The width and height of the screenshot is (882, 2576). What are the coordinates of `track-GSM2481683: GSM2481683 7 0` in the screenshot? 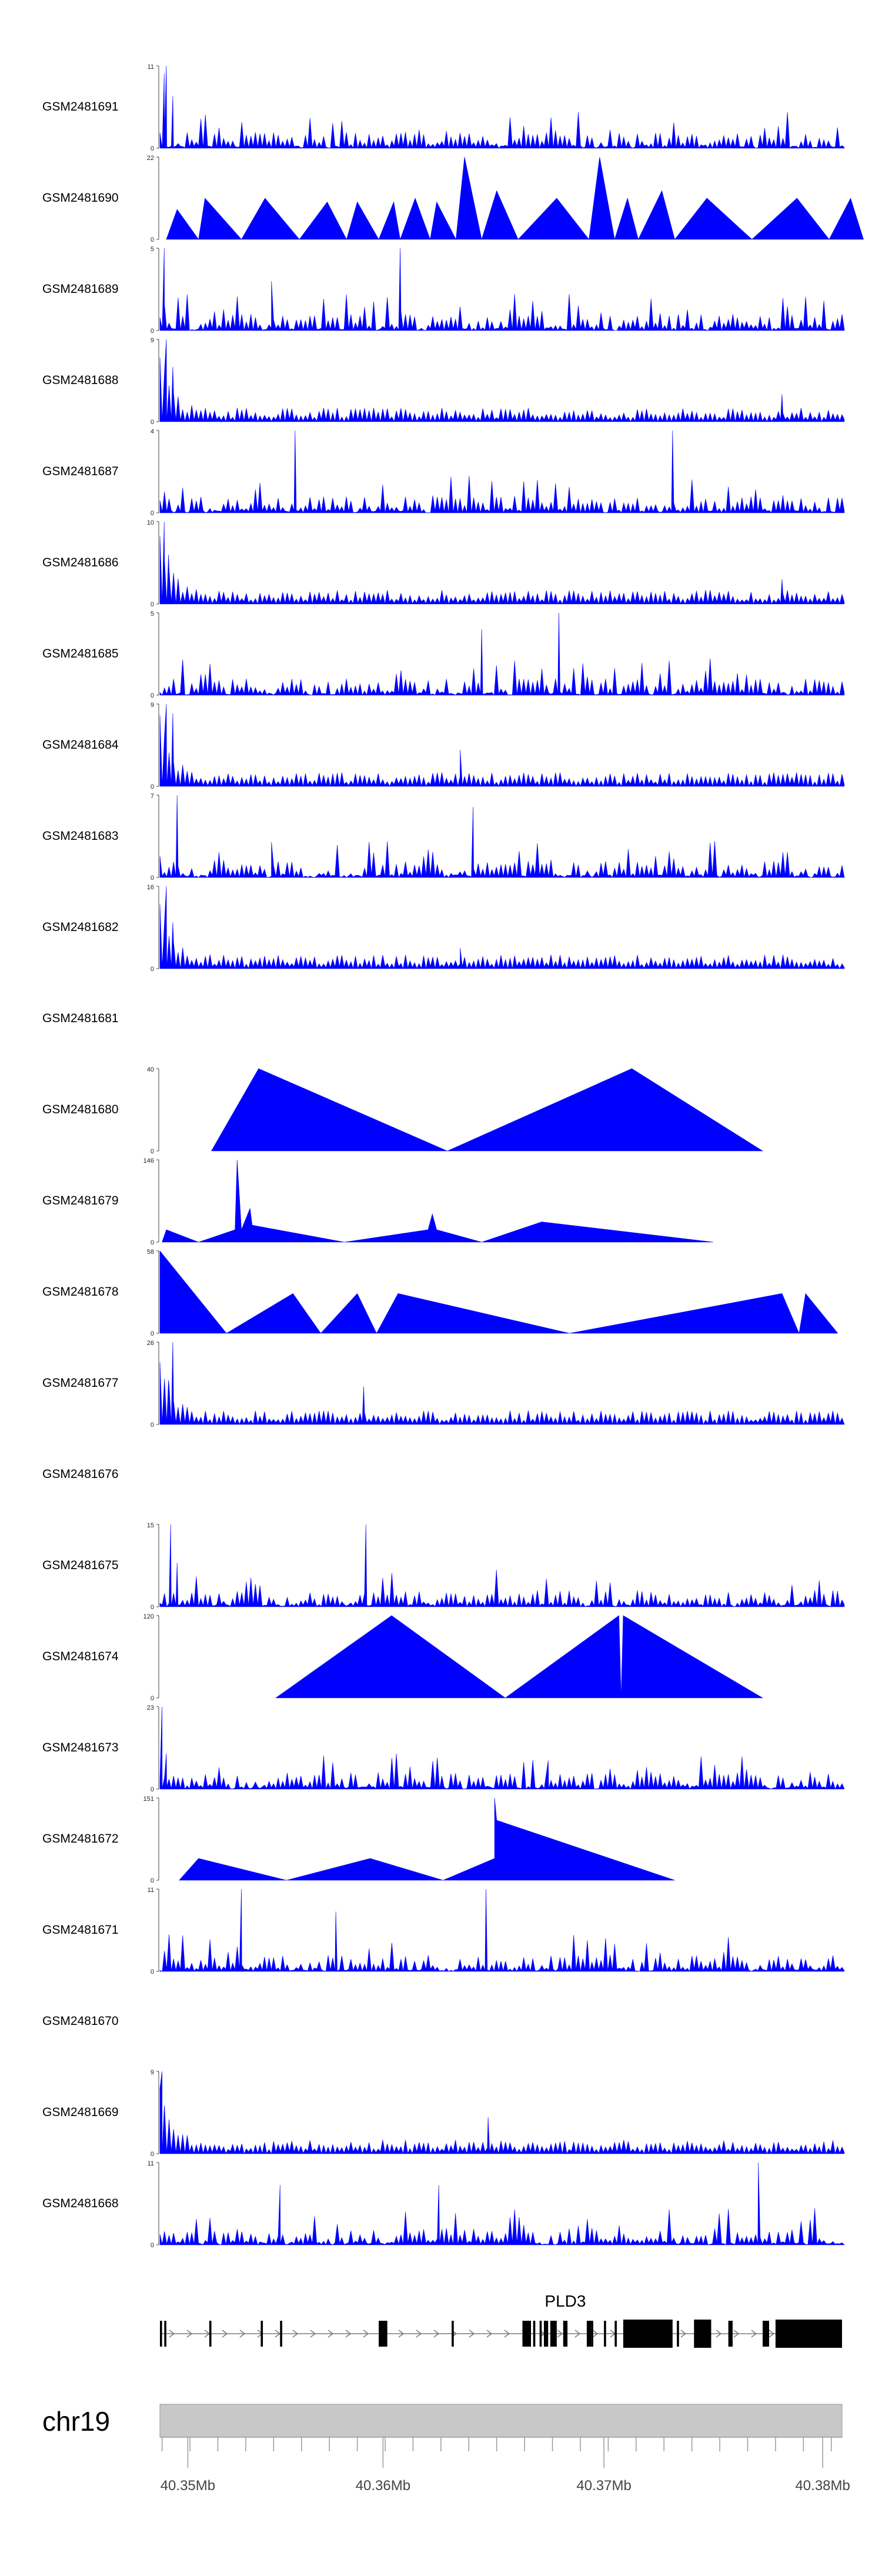 It's located at (443, 837).